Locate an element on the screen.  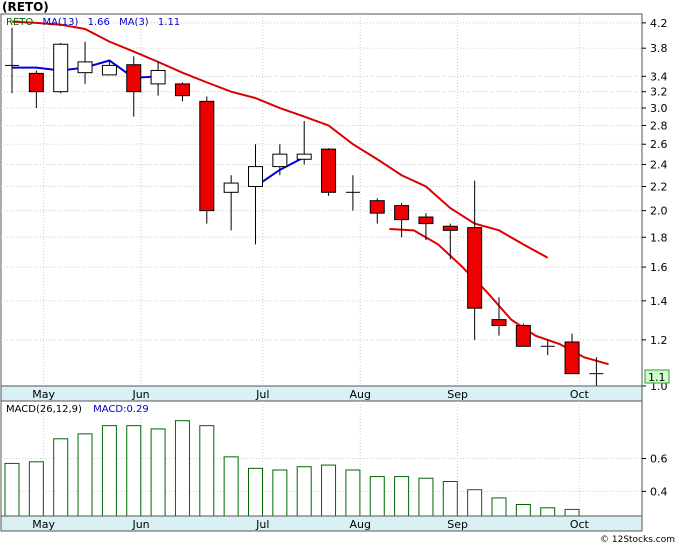
last-price-label: 1.1 is located at coordinates (657, 377).